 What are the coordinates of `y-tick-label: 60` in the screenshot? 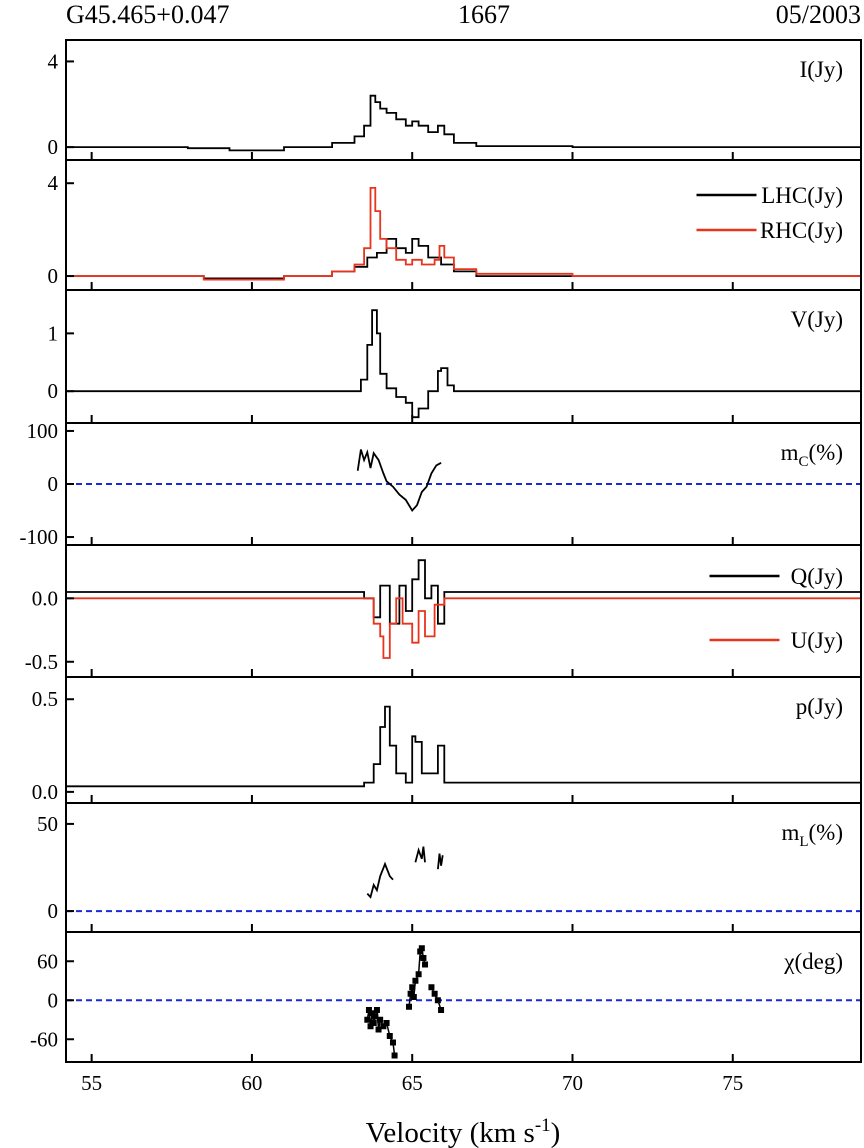 It's located at (47, 961).